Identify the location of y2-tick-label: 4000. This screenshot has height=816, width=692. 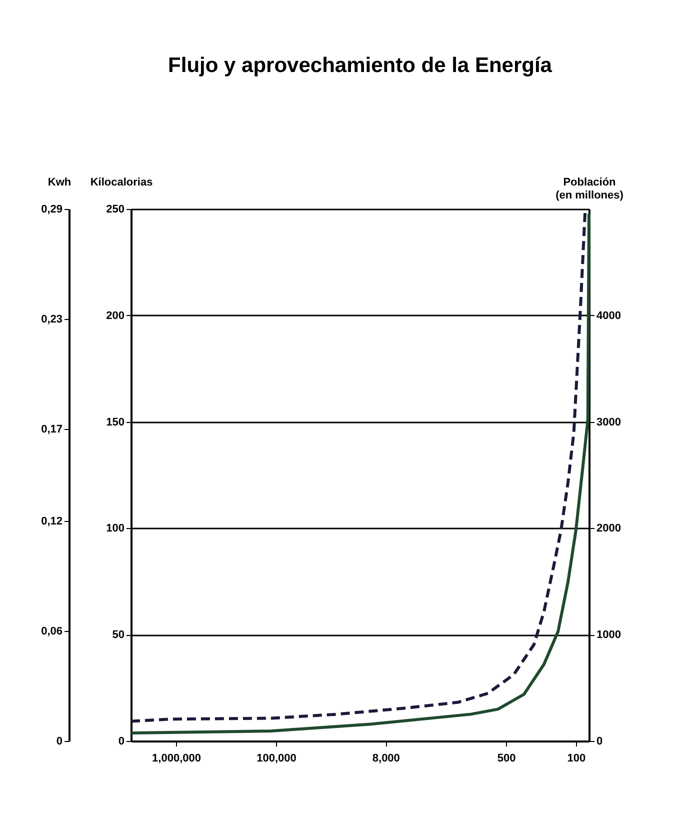
(608, 316).